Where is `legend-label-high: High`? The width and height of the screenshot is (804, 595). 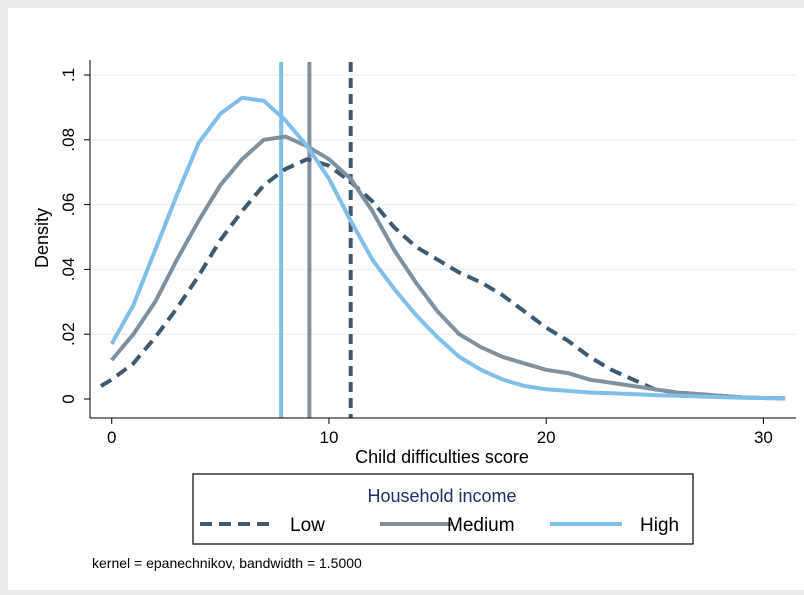 legend-label-high: High is located at coordinates (659, 525).